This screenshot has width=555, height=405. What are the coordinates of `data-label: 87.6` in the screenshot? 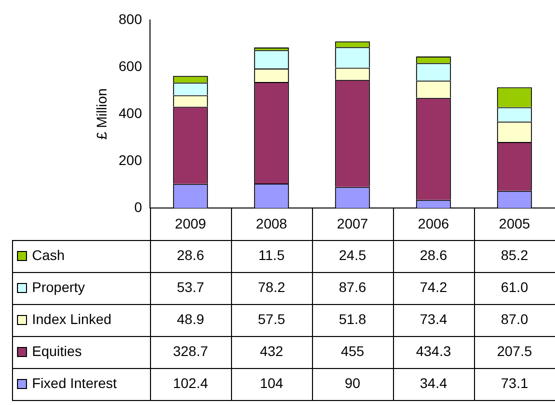 It's located at (352, 286).